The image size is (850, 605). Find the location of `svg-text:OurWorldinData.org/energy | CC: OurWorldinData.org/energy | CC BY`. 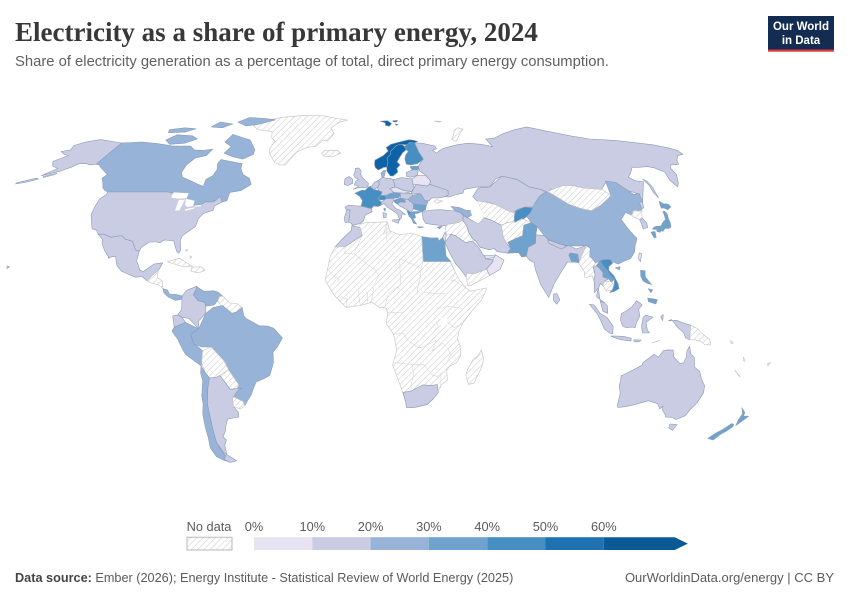

svg-text:OurWorldinData.org/energy | CC: OurWorldinData.org/energy | CC BY is located at coordinates (729, 577).